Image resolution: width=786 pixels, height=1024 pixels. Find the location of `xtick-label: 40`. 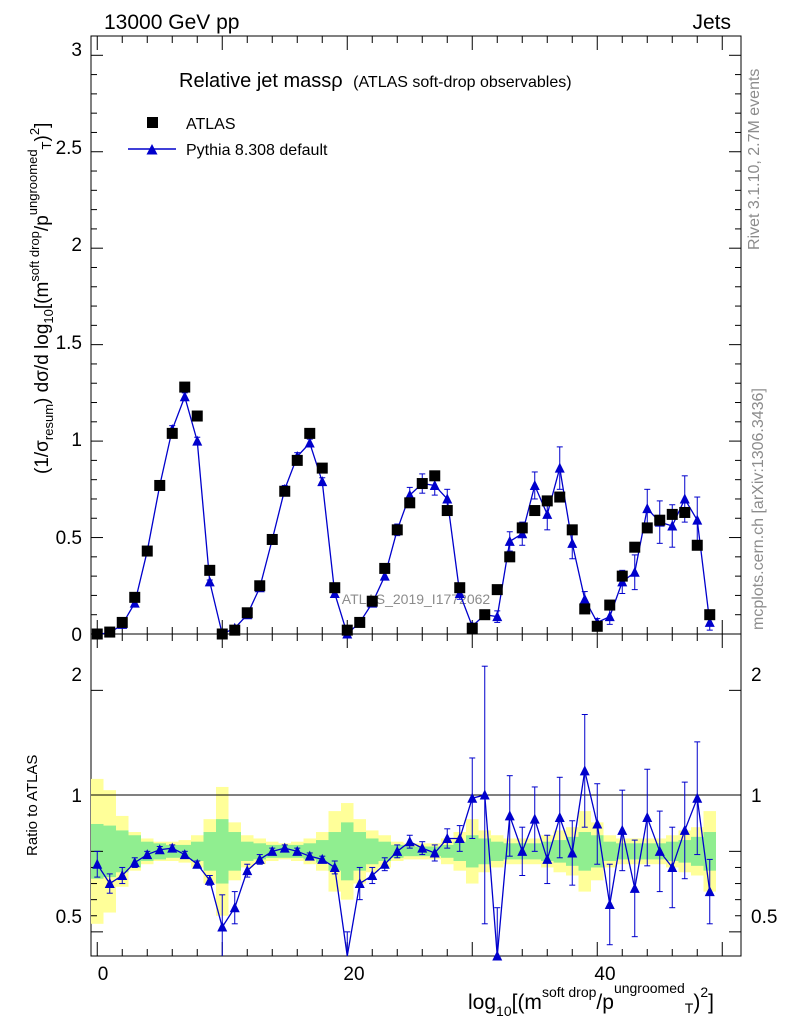

xtick-label: 40 is located at coordinates (604, 974).